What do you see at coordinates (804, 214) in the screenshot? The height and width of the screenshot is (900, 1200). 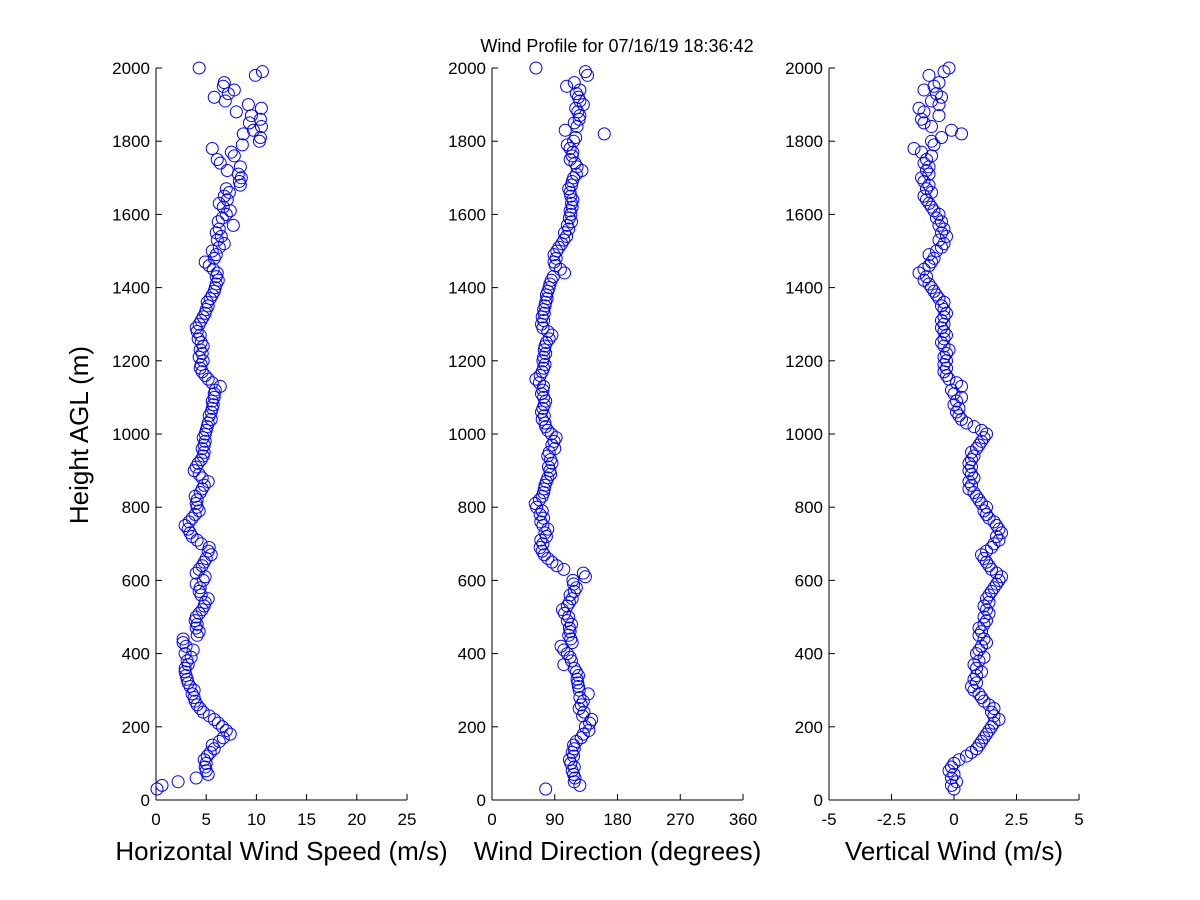 I see `y-tick-label: 1600` at bounding box center [804, 214].